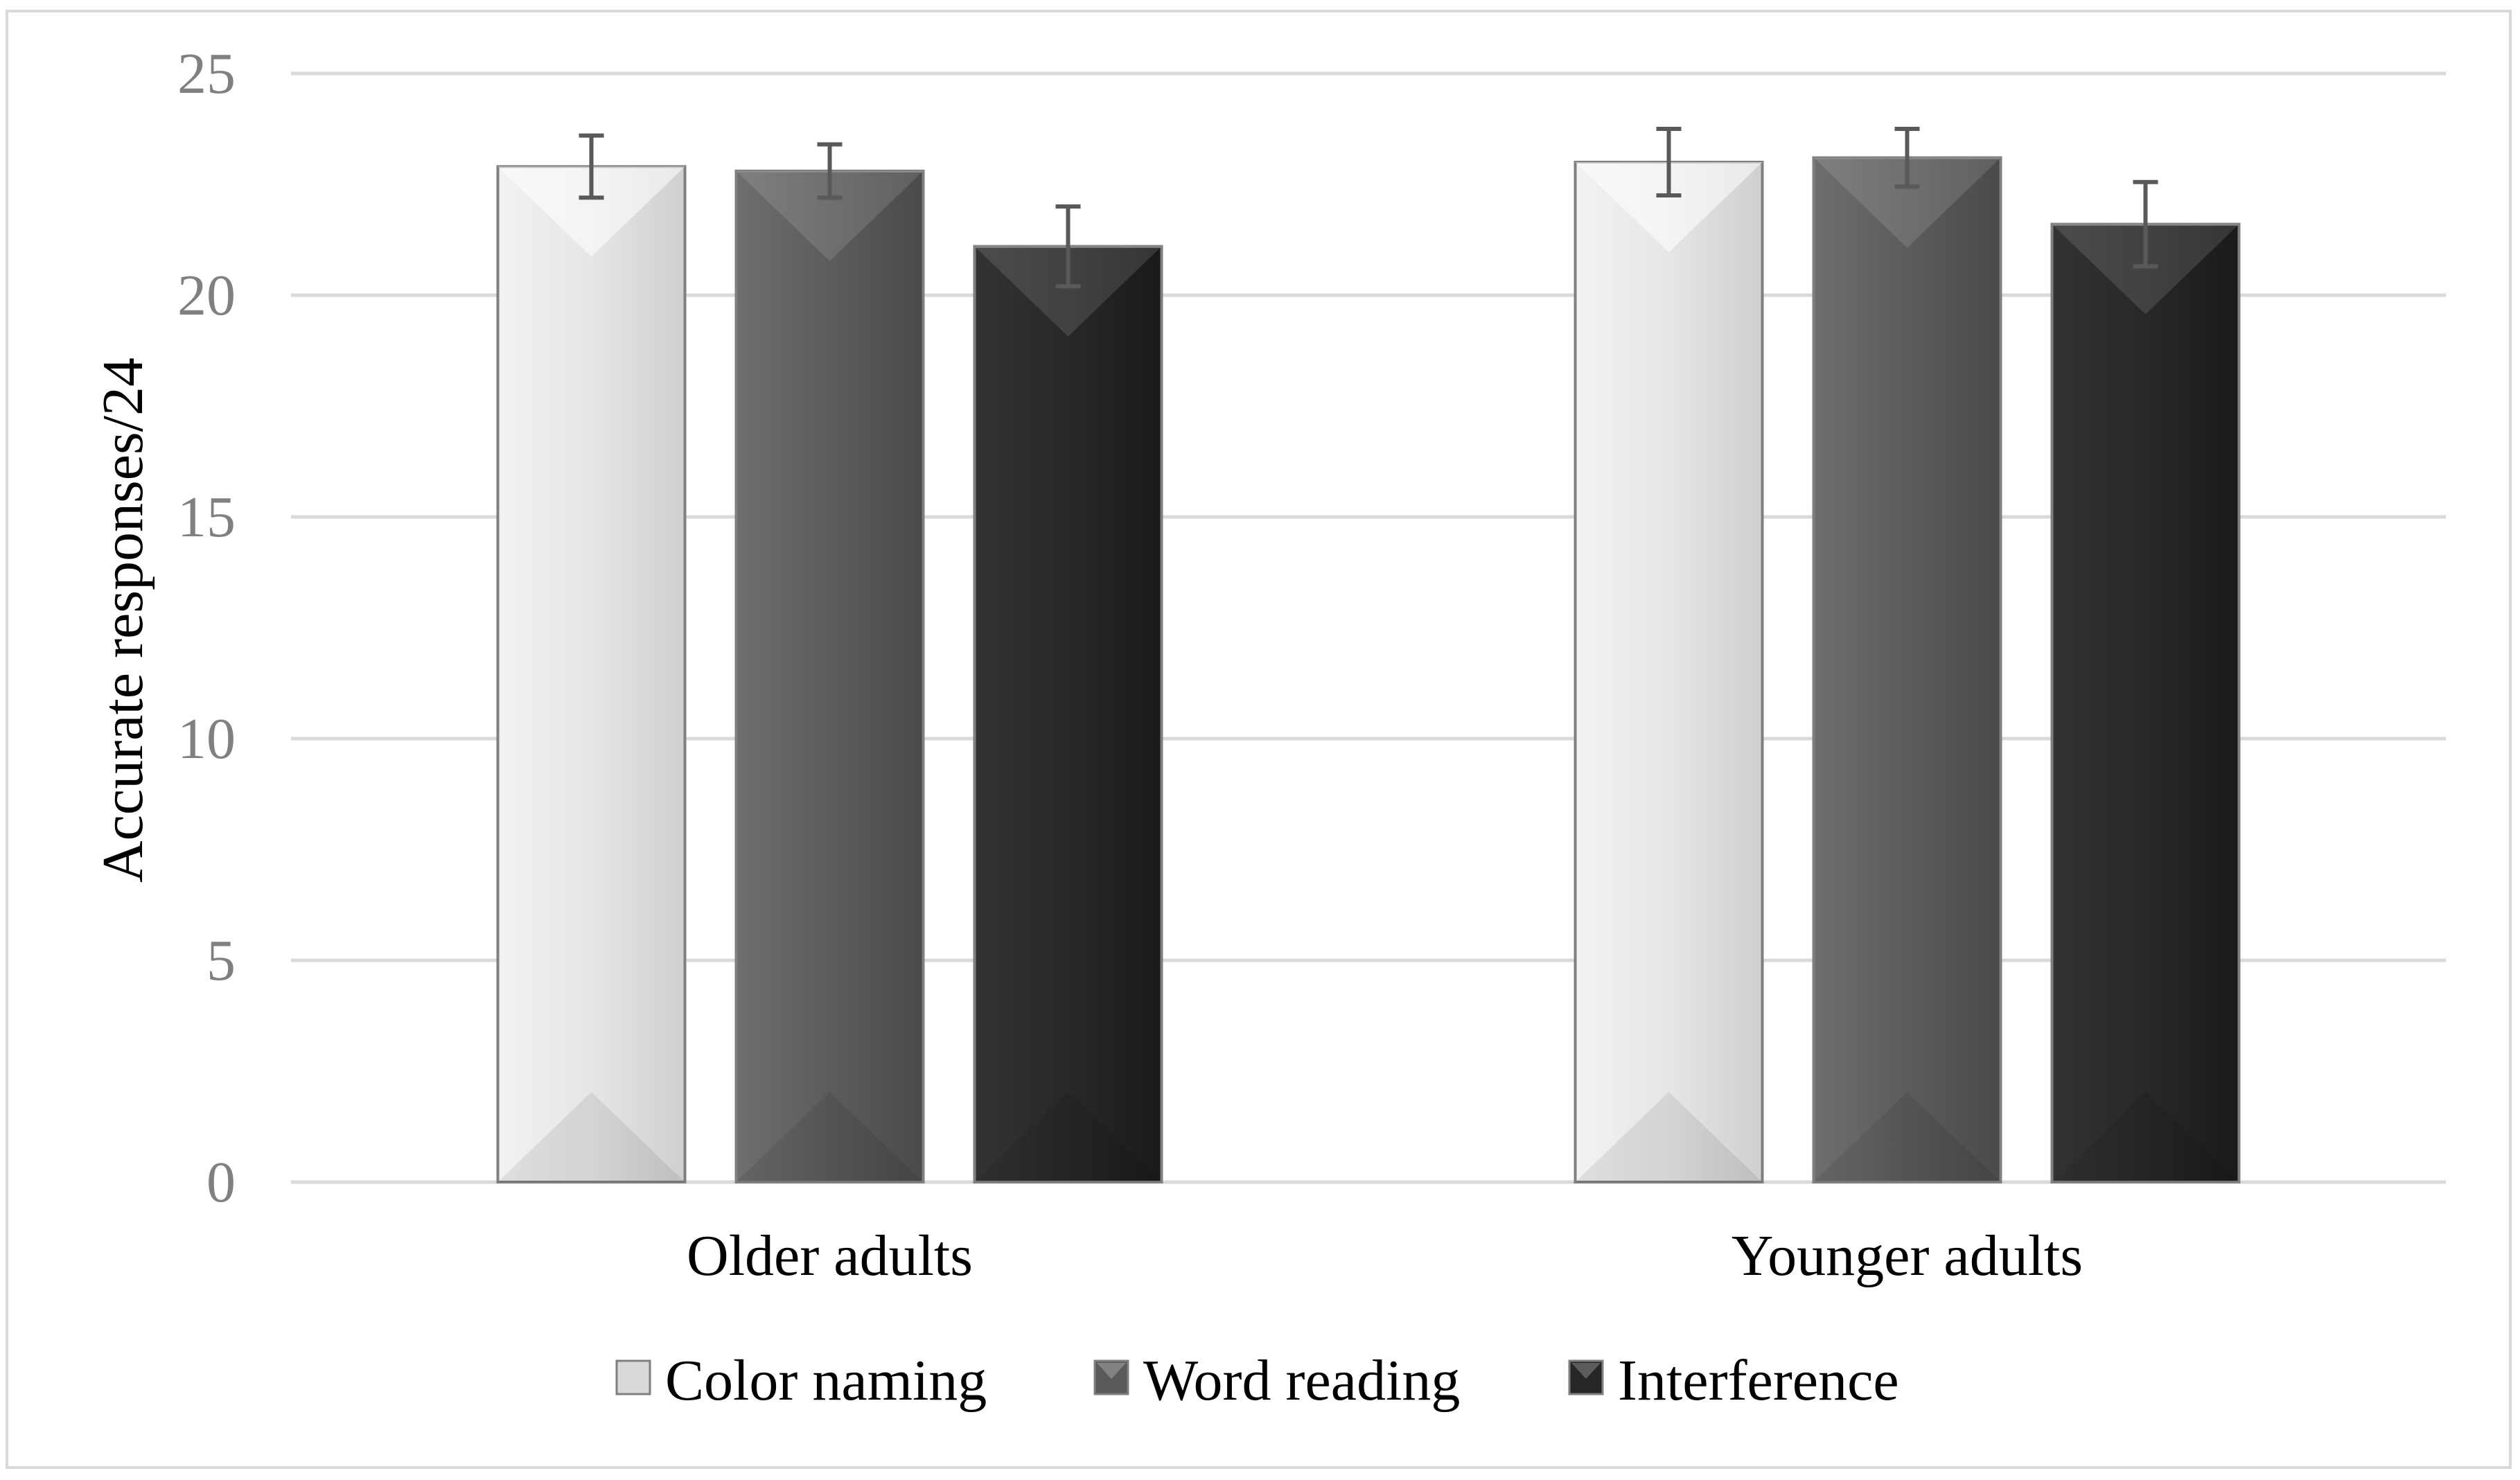 The image size is (2520, 1480). What do you see at coordinates (206, 628) in the screenshot?
I see `y-tick-labels: 0 5 10 15 20 25` at bounding box center [206, 628].